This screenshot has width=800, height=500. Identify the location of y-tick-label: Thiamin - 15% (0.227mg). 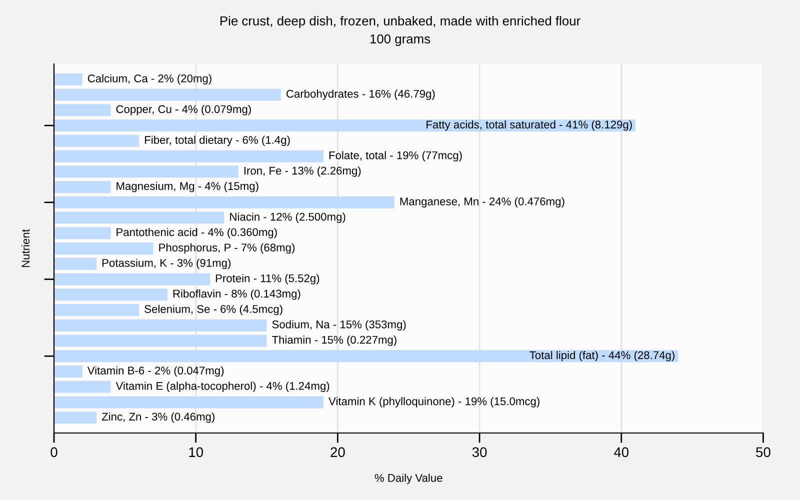
(334, 341).